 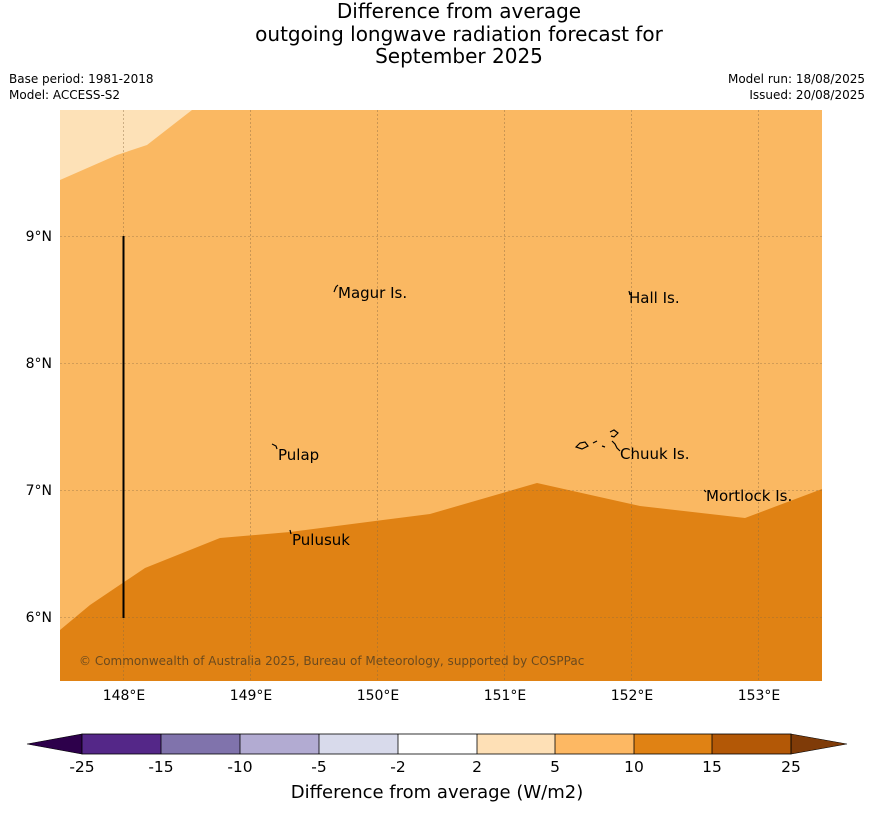 I want to click on colorbar-label: -5, so click(x=318, y=767).